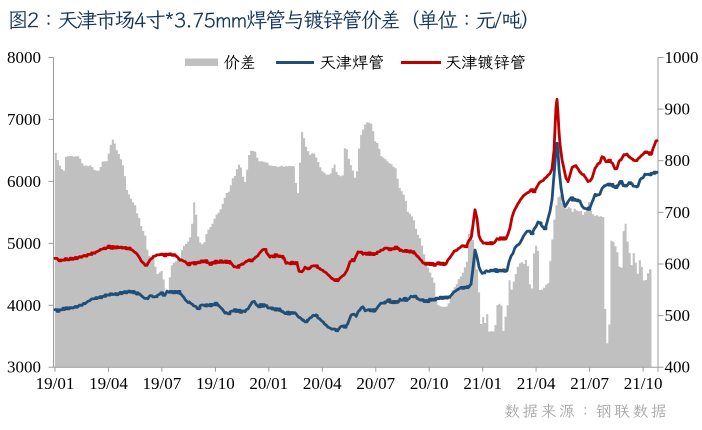  What do you see at coordinates (24, 57) in the screenshot?
I see `svg-text: 8000` at bounding box center [24, 57].